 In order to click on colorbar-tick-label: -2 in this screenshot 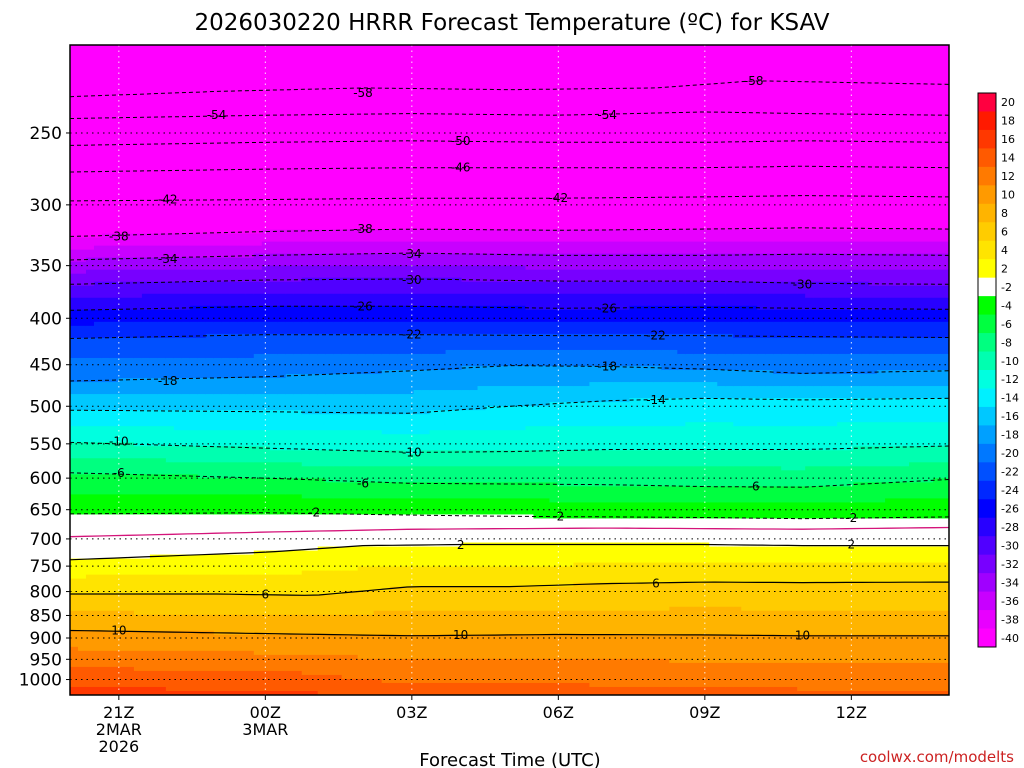, I will do `click(1006, 287)`.